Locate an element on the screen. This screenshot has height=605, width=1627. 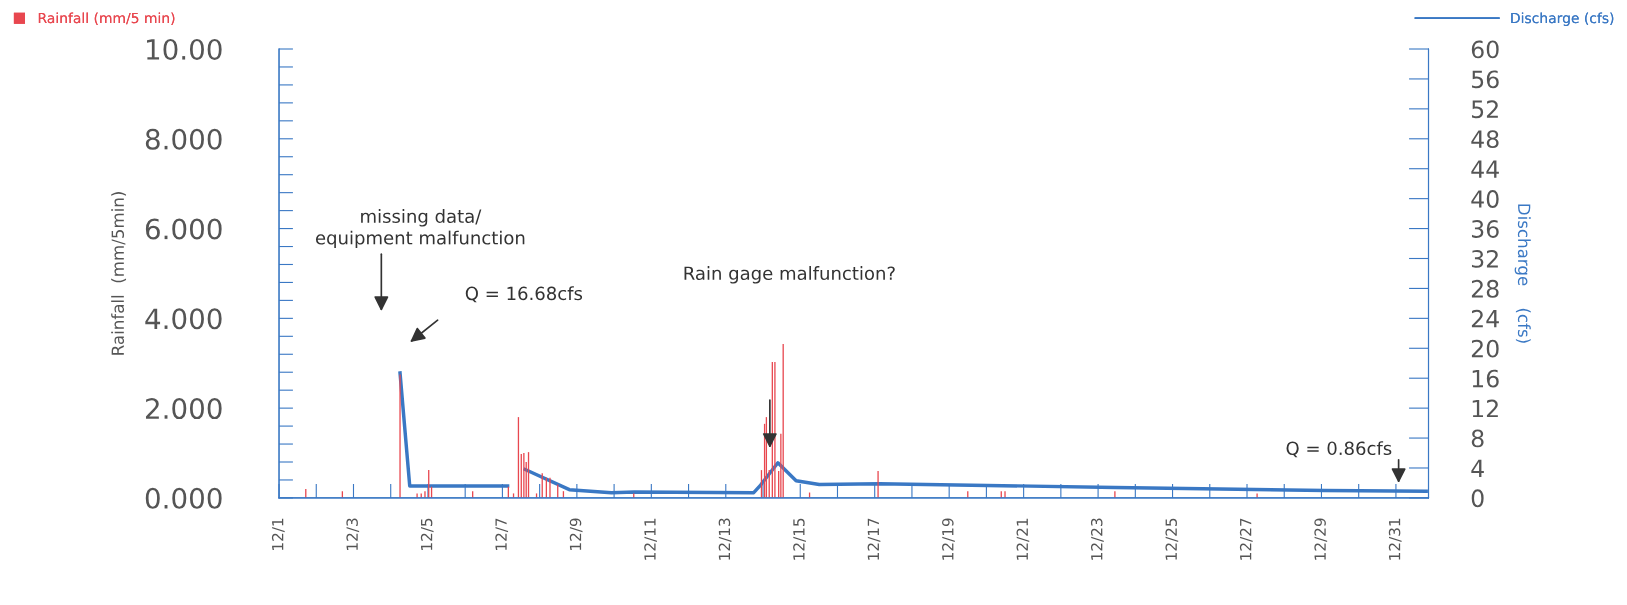
y-tick-label: 8.000 is located at coordinates (183, 139).